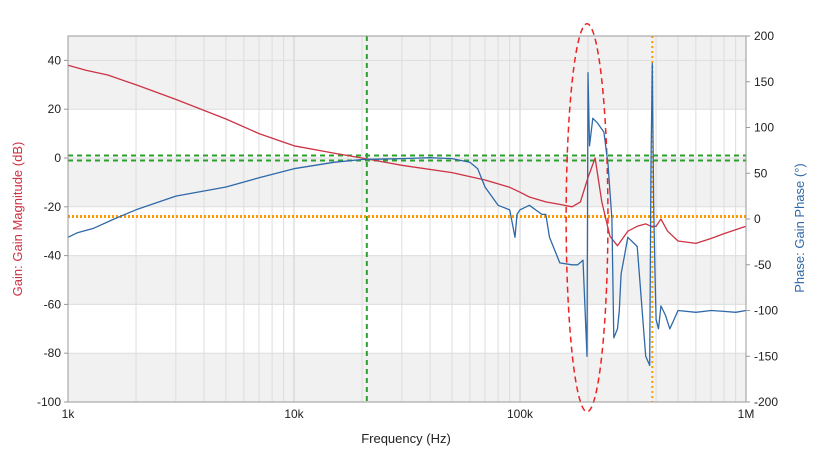 The width and height of the screenshot is (823, 456). Describe the element at coordinates (57, 158) in the screenshot. I see `y-left-tick-0: 0` at that location.